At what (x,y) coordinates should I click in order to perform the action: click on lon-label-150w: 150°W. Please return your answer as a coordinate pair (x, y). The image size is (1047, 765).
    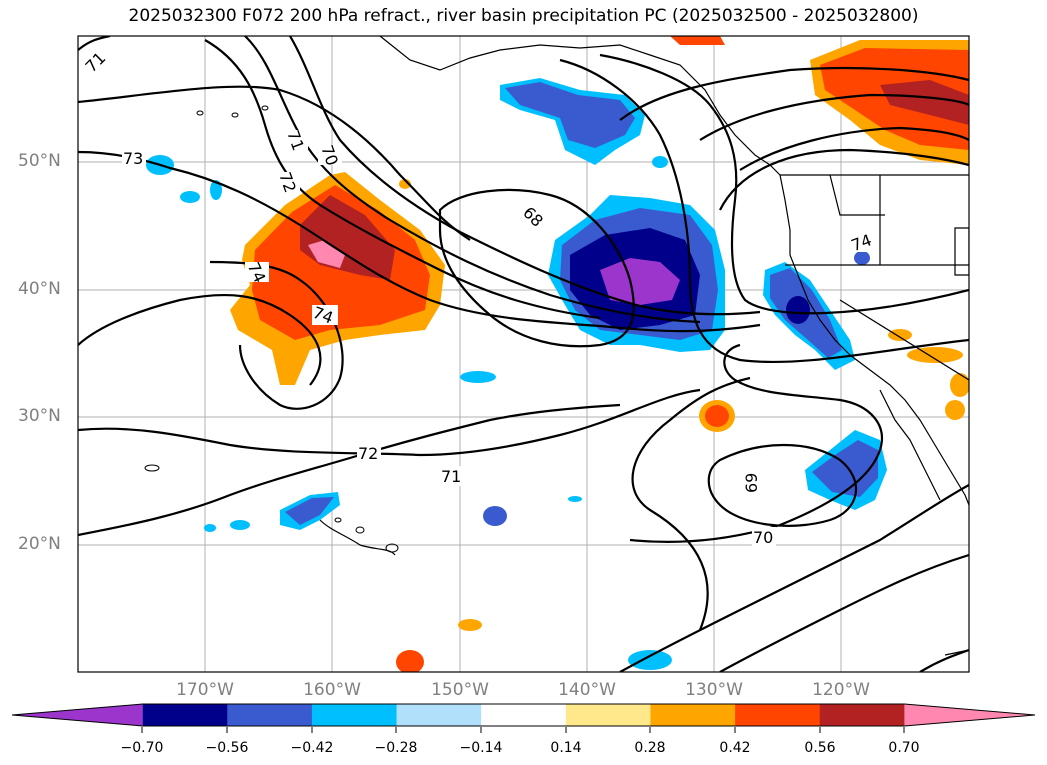
    Looking at the image, I should click on (460, 690).